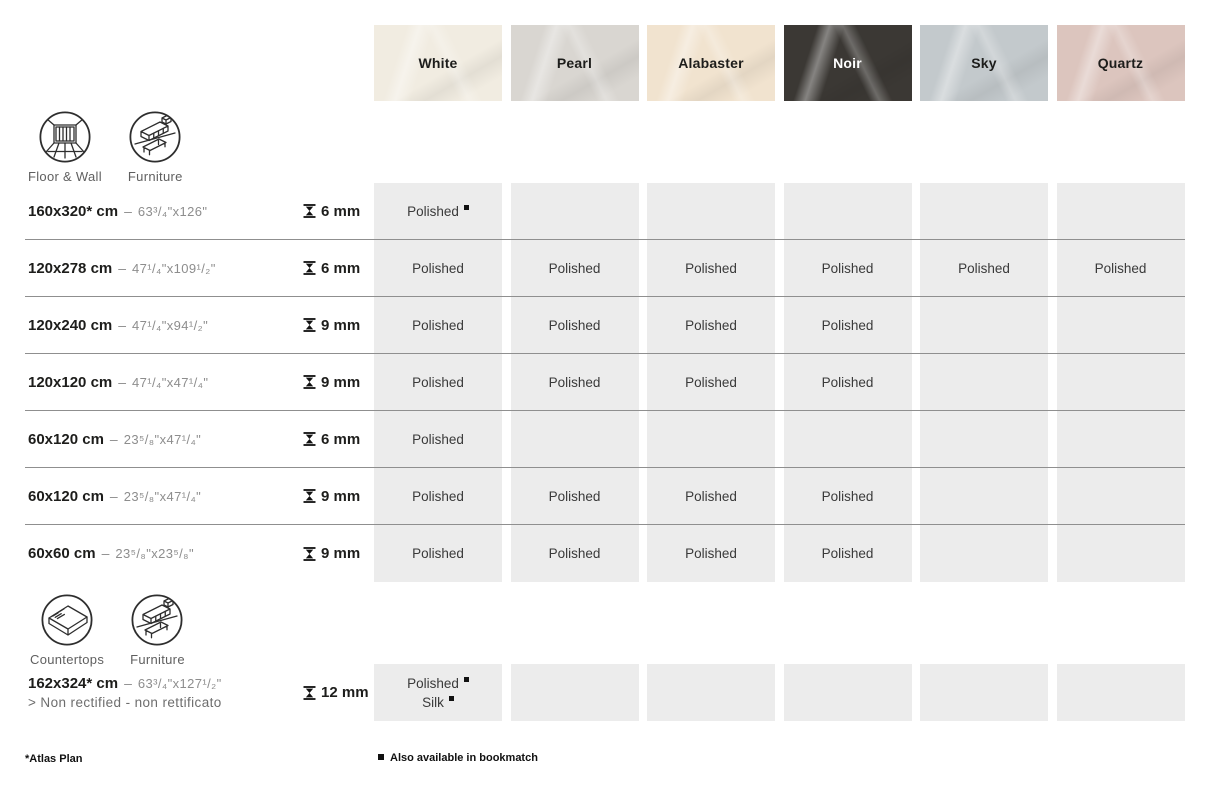  Describe the element at coordinates (154, 553) in the screenshot. I see `size-inches: 23⁵/₈"x23⁵/₈"` at that location.